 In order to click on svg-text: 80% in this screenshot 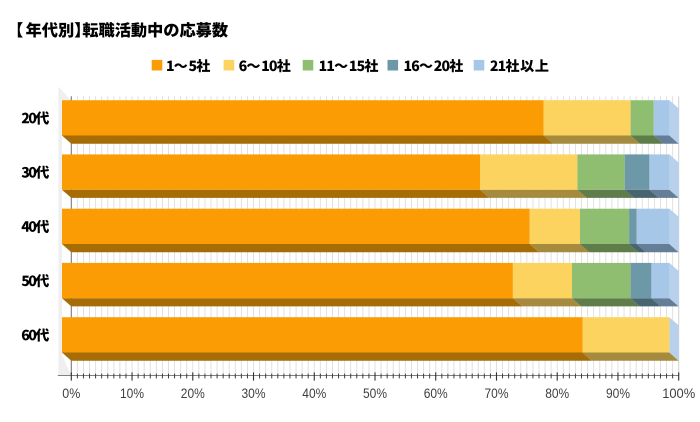, I will do `click(557, 393)`.